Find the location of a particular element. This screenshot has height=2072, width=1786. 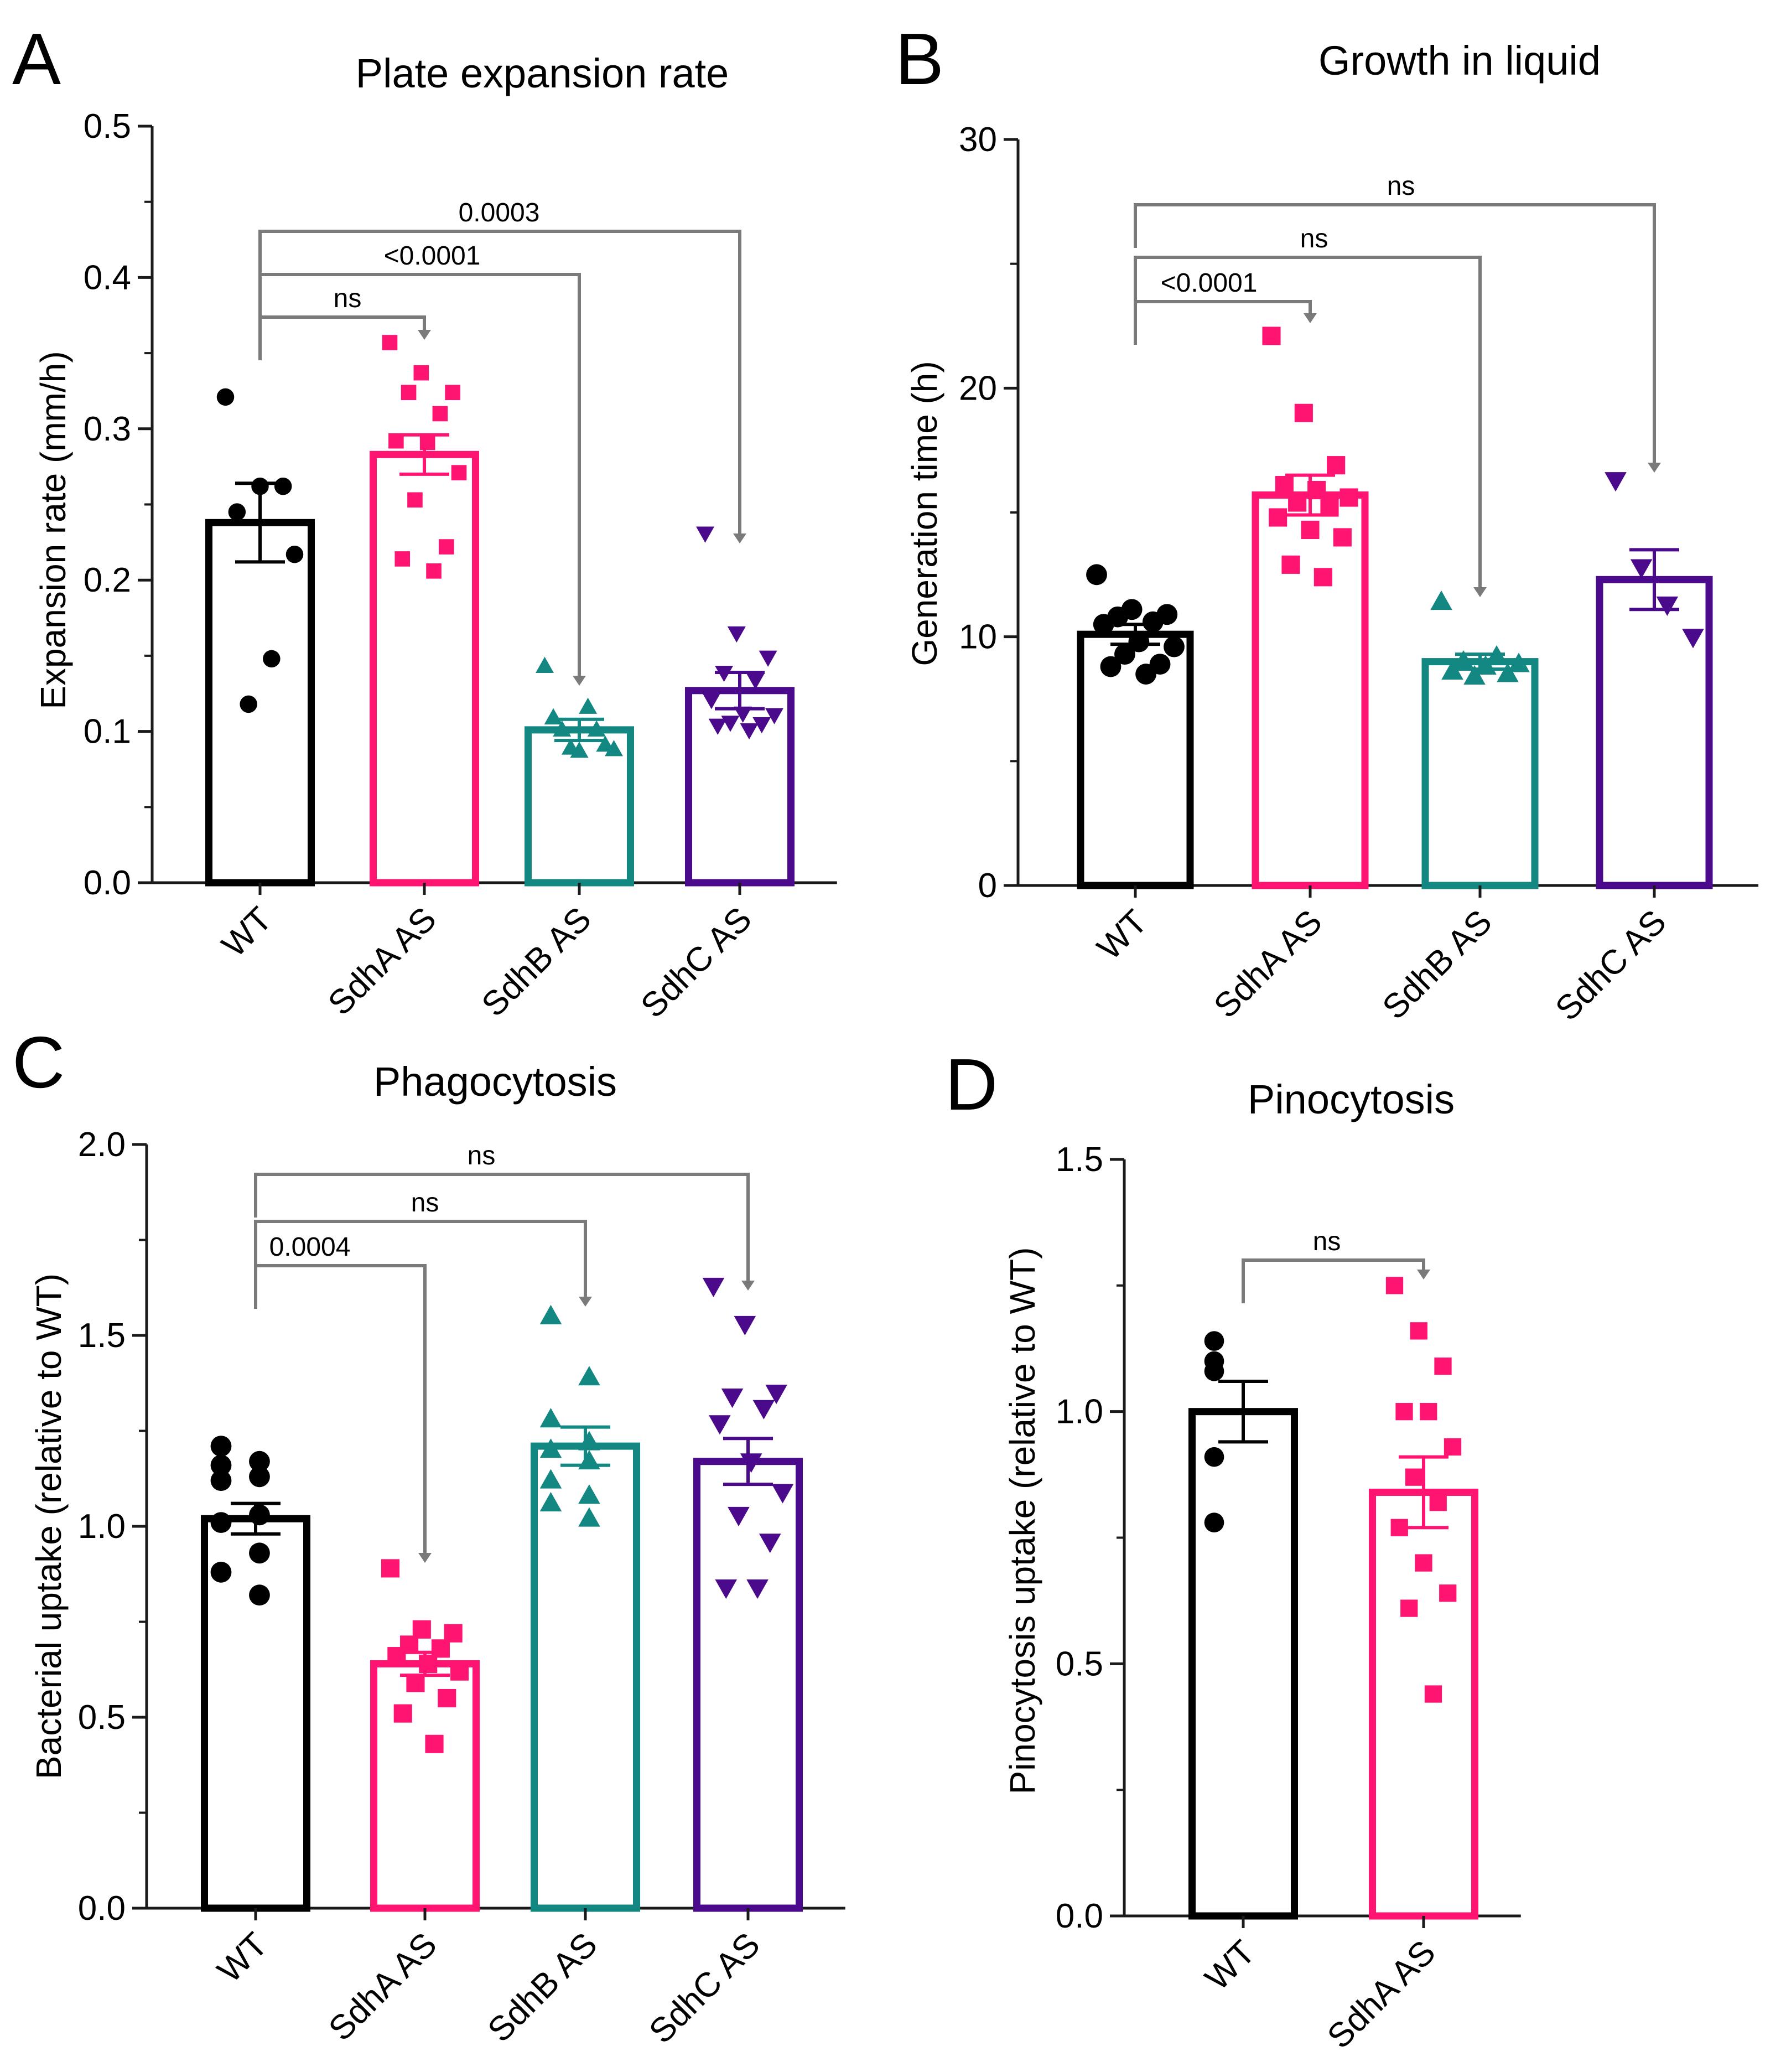

panel-letter: D is located at coordinates (971, 1084).